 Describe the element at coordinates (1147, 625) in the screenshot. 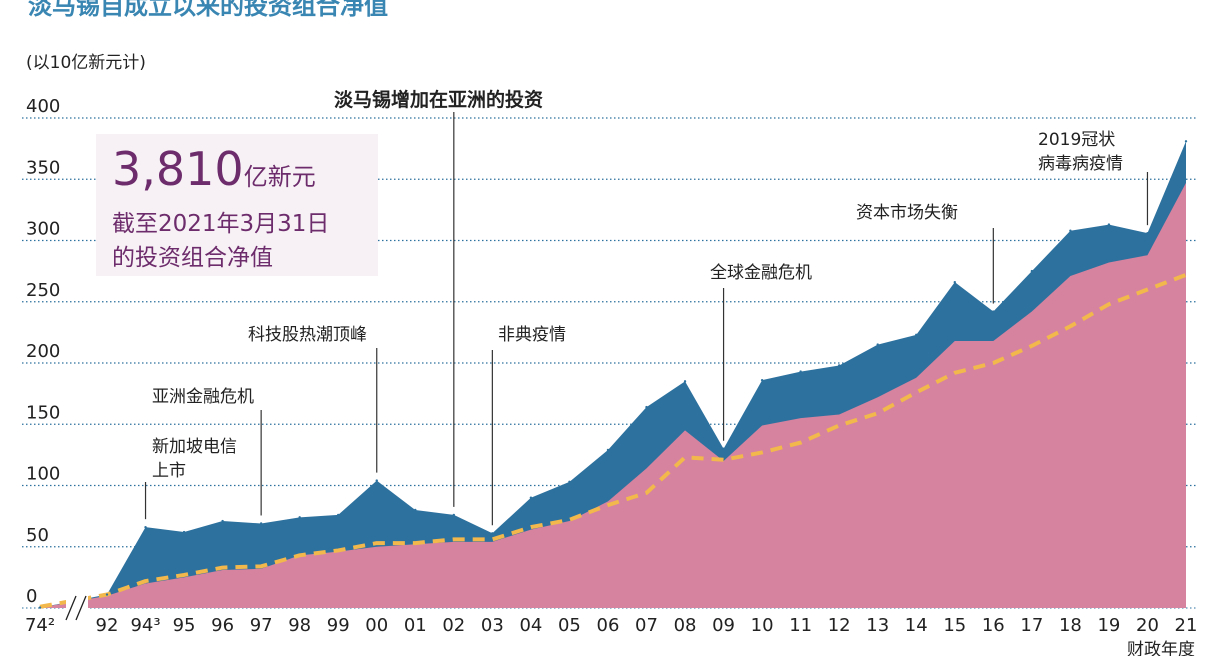

I see `x-tick-label: 20` at that location.